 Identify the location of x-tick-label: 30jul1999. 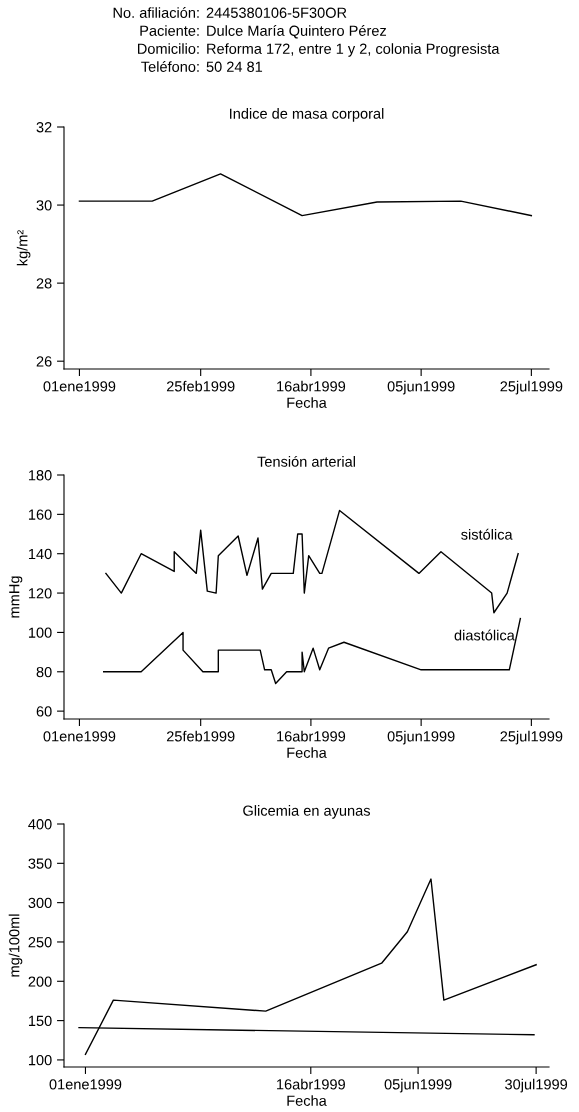
(536, 1085).